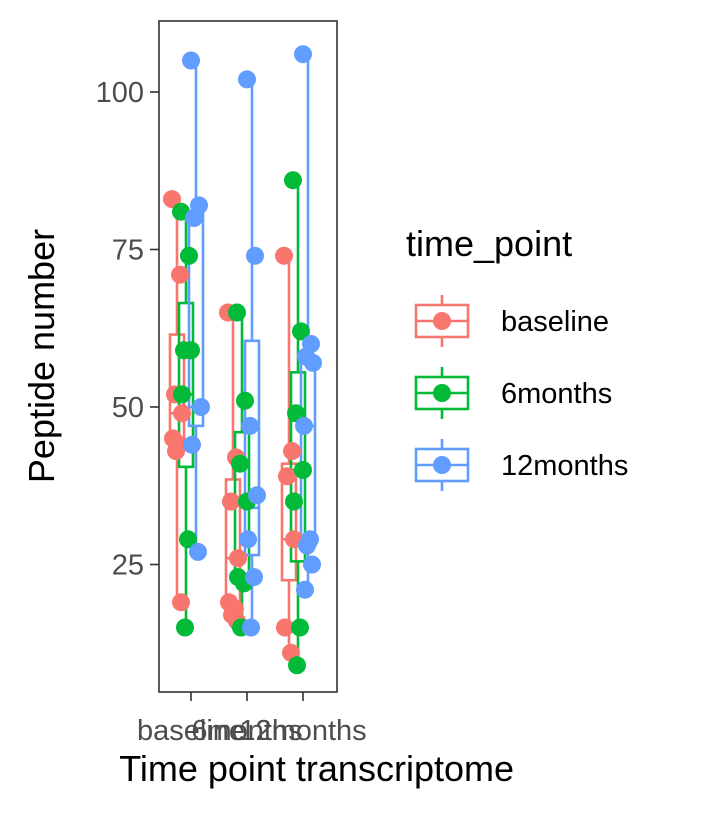  I want to click on points-baseline, so click(233, 426).